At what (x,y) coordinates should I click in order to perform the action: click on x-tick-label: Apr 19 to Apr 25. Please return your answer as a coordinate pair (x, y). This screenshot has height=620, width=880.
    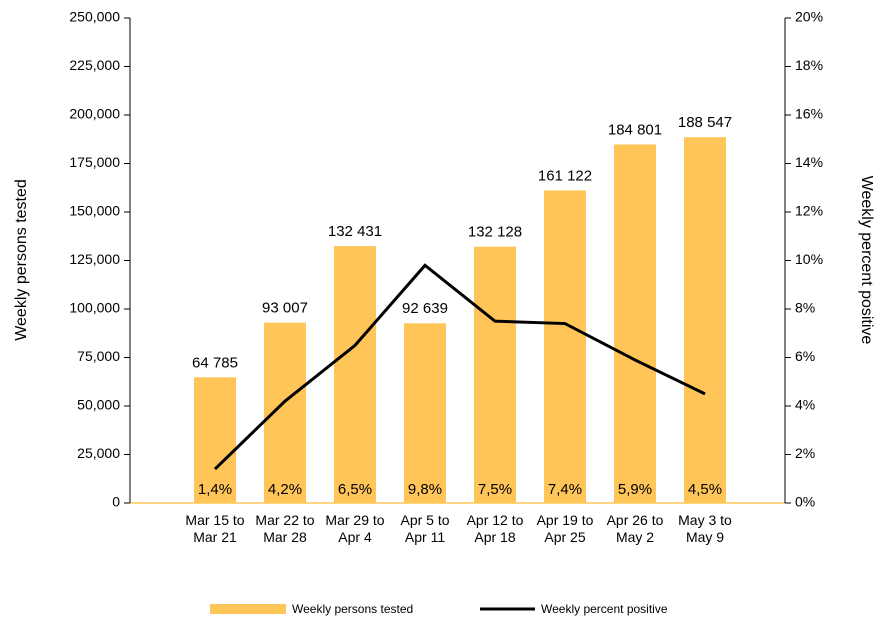
    Looking at the image, I should click on (565, 528).